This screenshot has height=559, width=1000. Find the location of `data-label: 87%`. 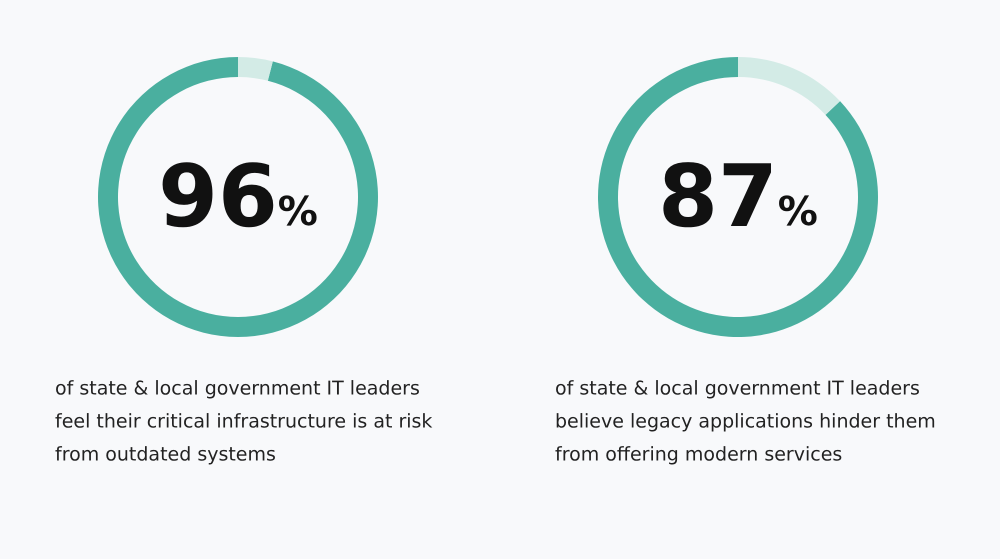

data-label: 87% is located at coordinates (738, 197).